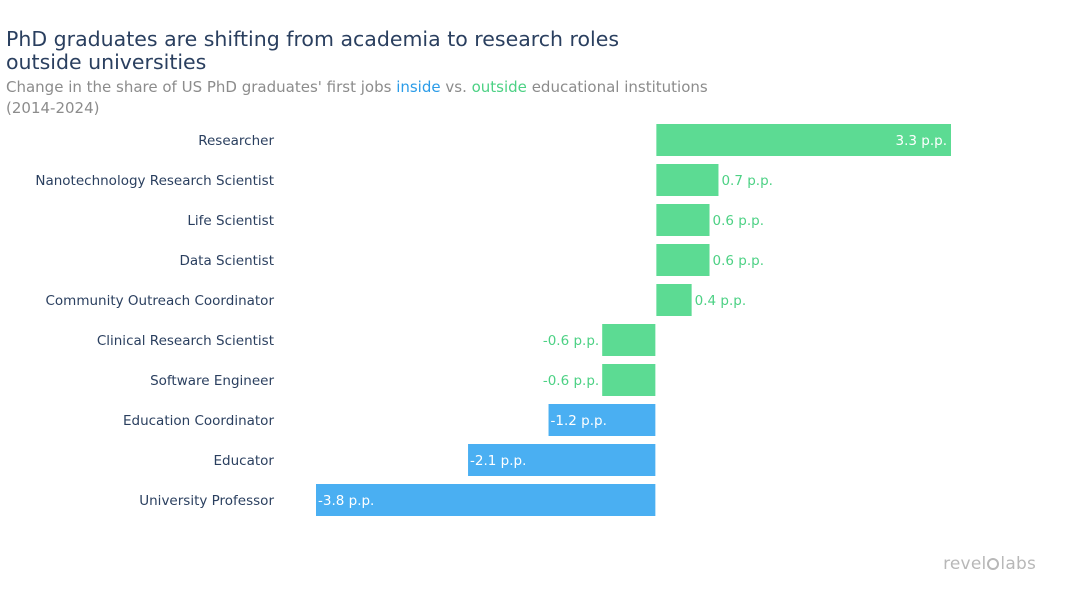 The image size is (1066, 591). What do you see at coordinates (244, 461) in the screenshot?
I see `category-label-educator: Educator` at bounding box center [244, 461].